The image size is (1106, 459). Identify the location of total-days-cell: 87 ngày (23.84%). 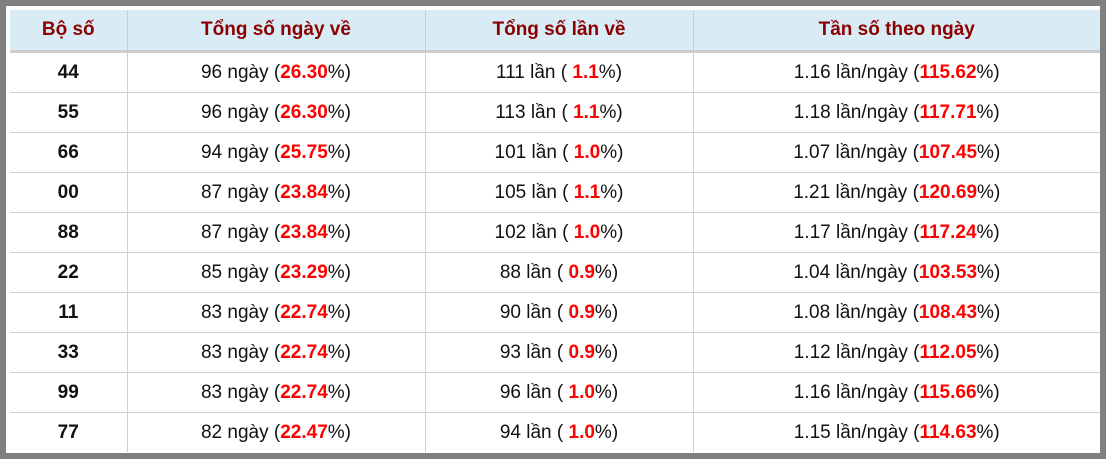
(276, 232).